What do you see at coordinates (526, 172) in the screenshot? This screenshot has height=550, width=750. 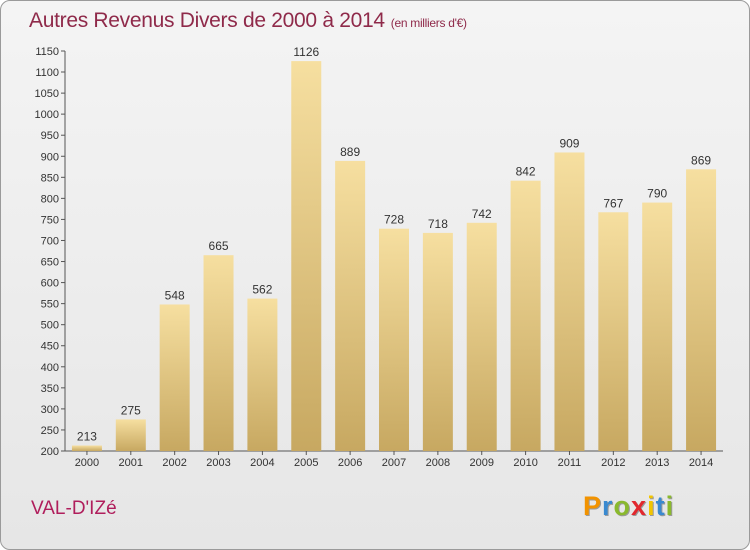 I see `data-label: 842` at bounding box center [526, 172].